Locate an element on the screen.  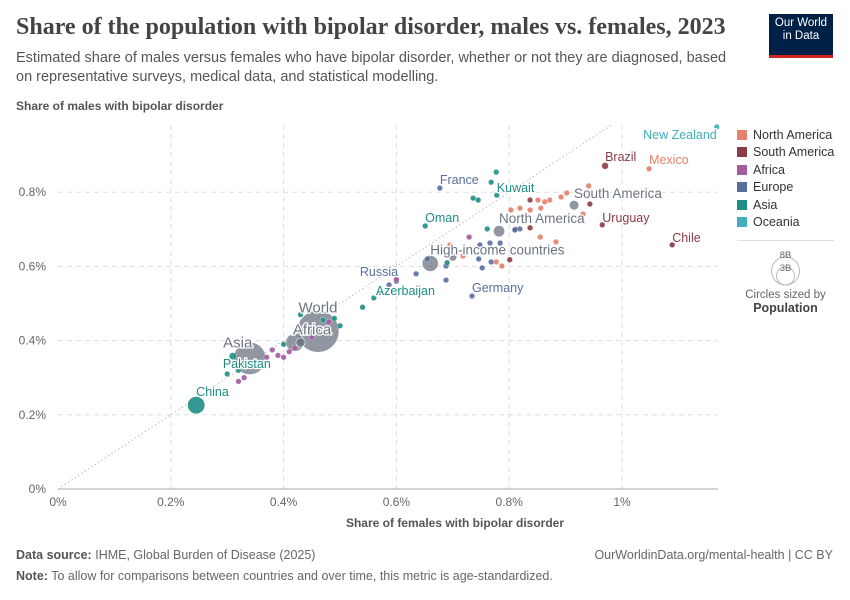
legend-item-africa: Africa is located at coordinates (785, 170).